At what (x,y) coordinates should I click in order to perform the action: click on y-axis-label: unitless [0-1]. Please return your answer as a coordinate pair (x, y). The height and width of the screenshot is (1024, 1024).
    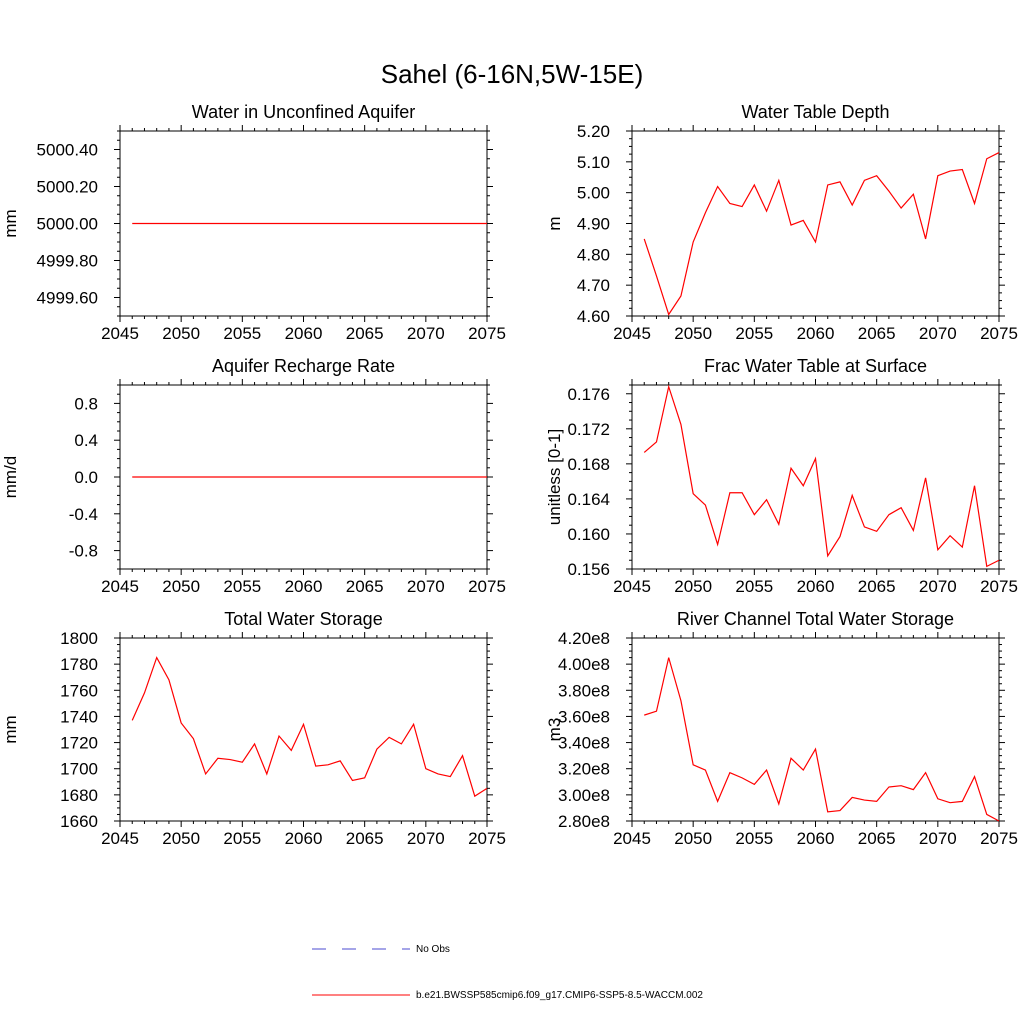
    Looking at the image, I should click on (554, 477).